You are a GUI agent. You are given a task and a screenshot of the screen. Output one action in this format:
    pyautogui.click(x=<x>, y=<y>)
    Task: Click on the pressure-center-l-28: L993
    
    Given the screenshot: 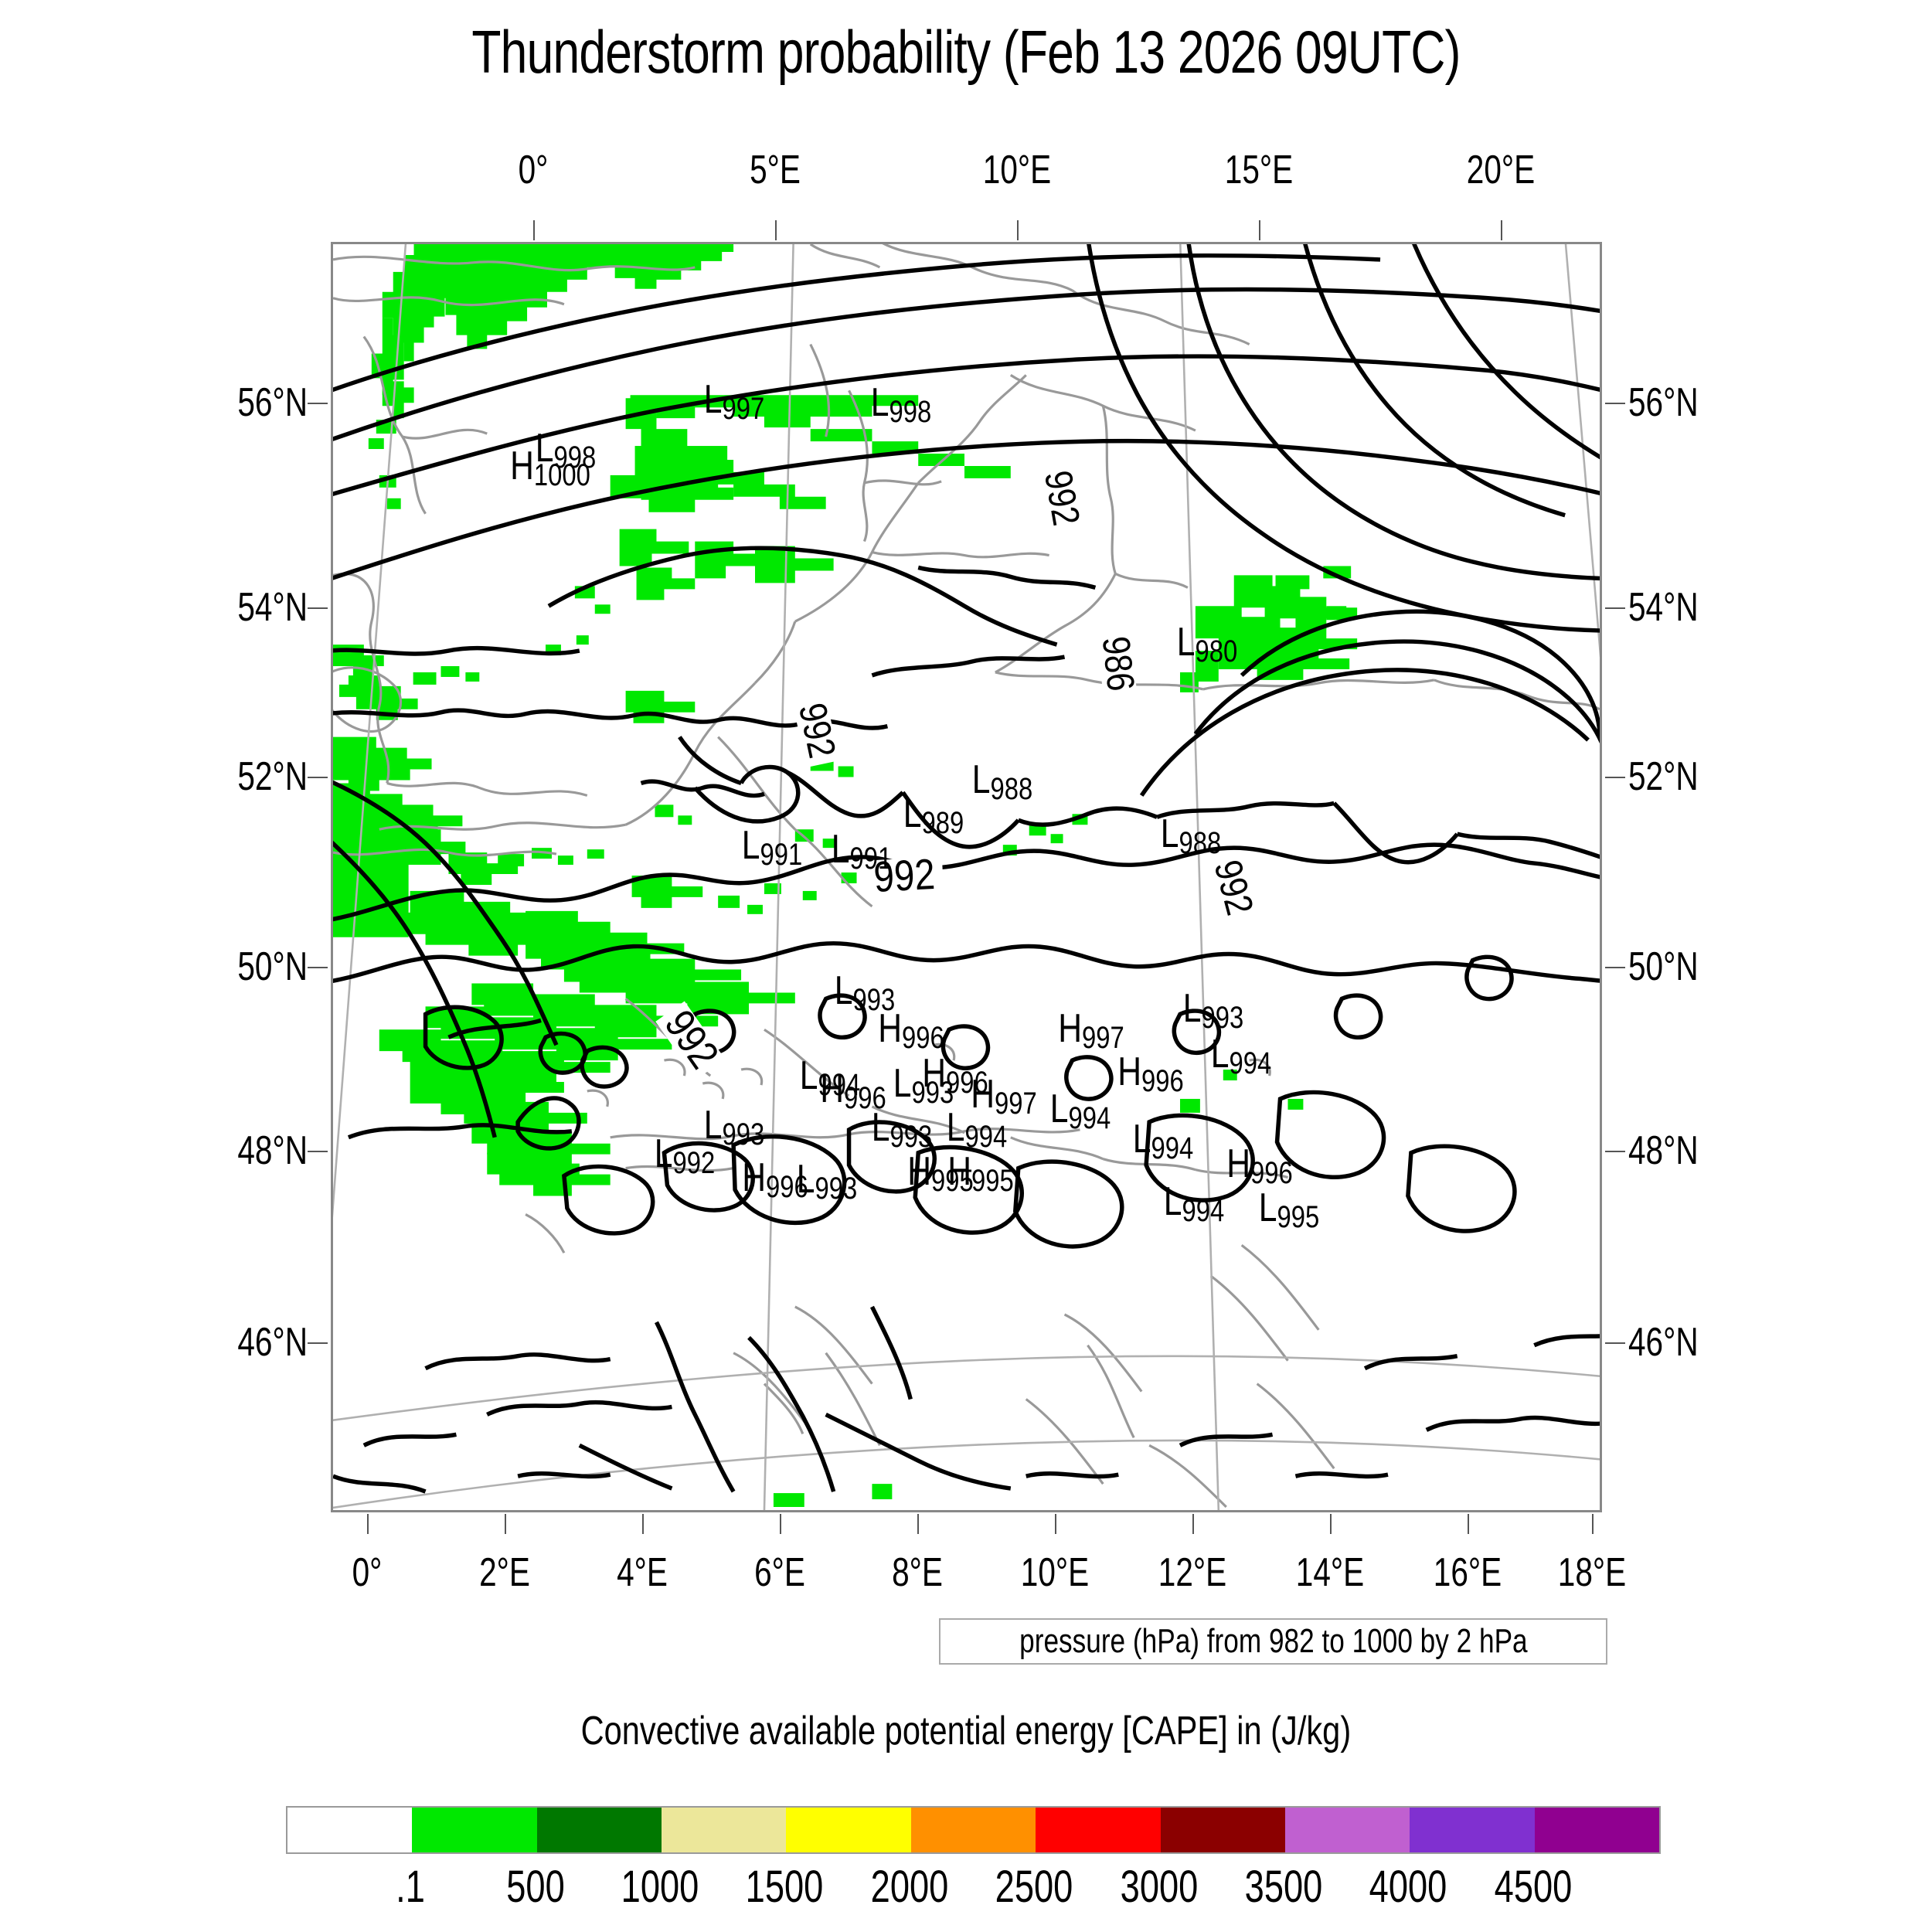 What is the action you would take?
    pyautogui.click(x=827, y=1182)
    